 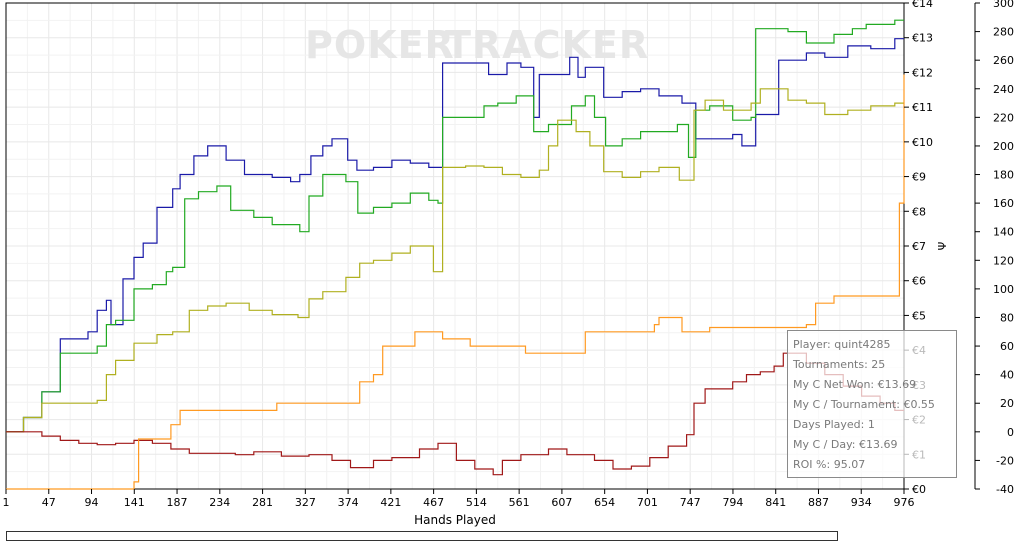 I want to click on y-count-tick-label: 280, so click(x=1003, y=32).